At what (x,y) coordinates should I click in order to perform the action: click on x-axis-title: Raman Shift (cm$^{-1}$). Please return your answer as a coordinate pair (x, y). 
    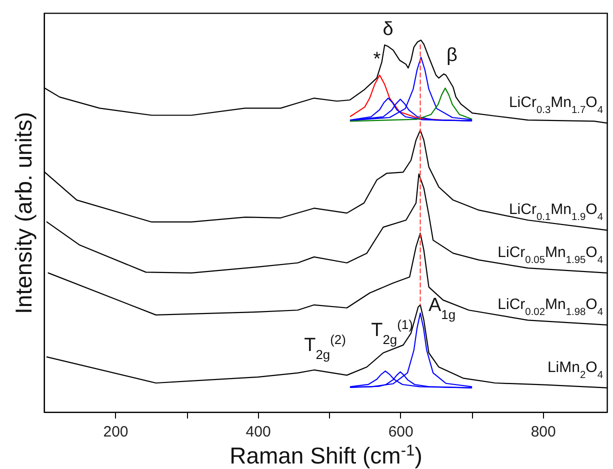
    Looking at the image, I should click on (326, 455).